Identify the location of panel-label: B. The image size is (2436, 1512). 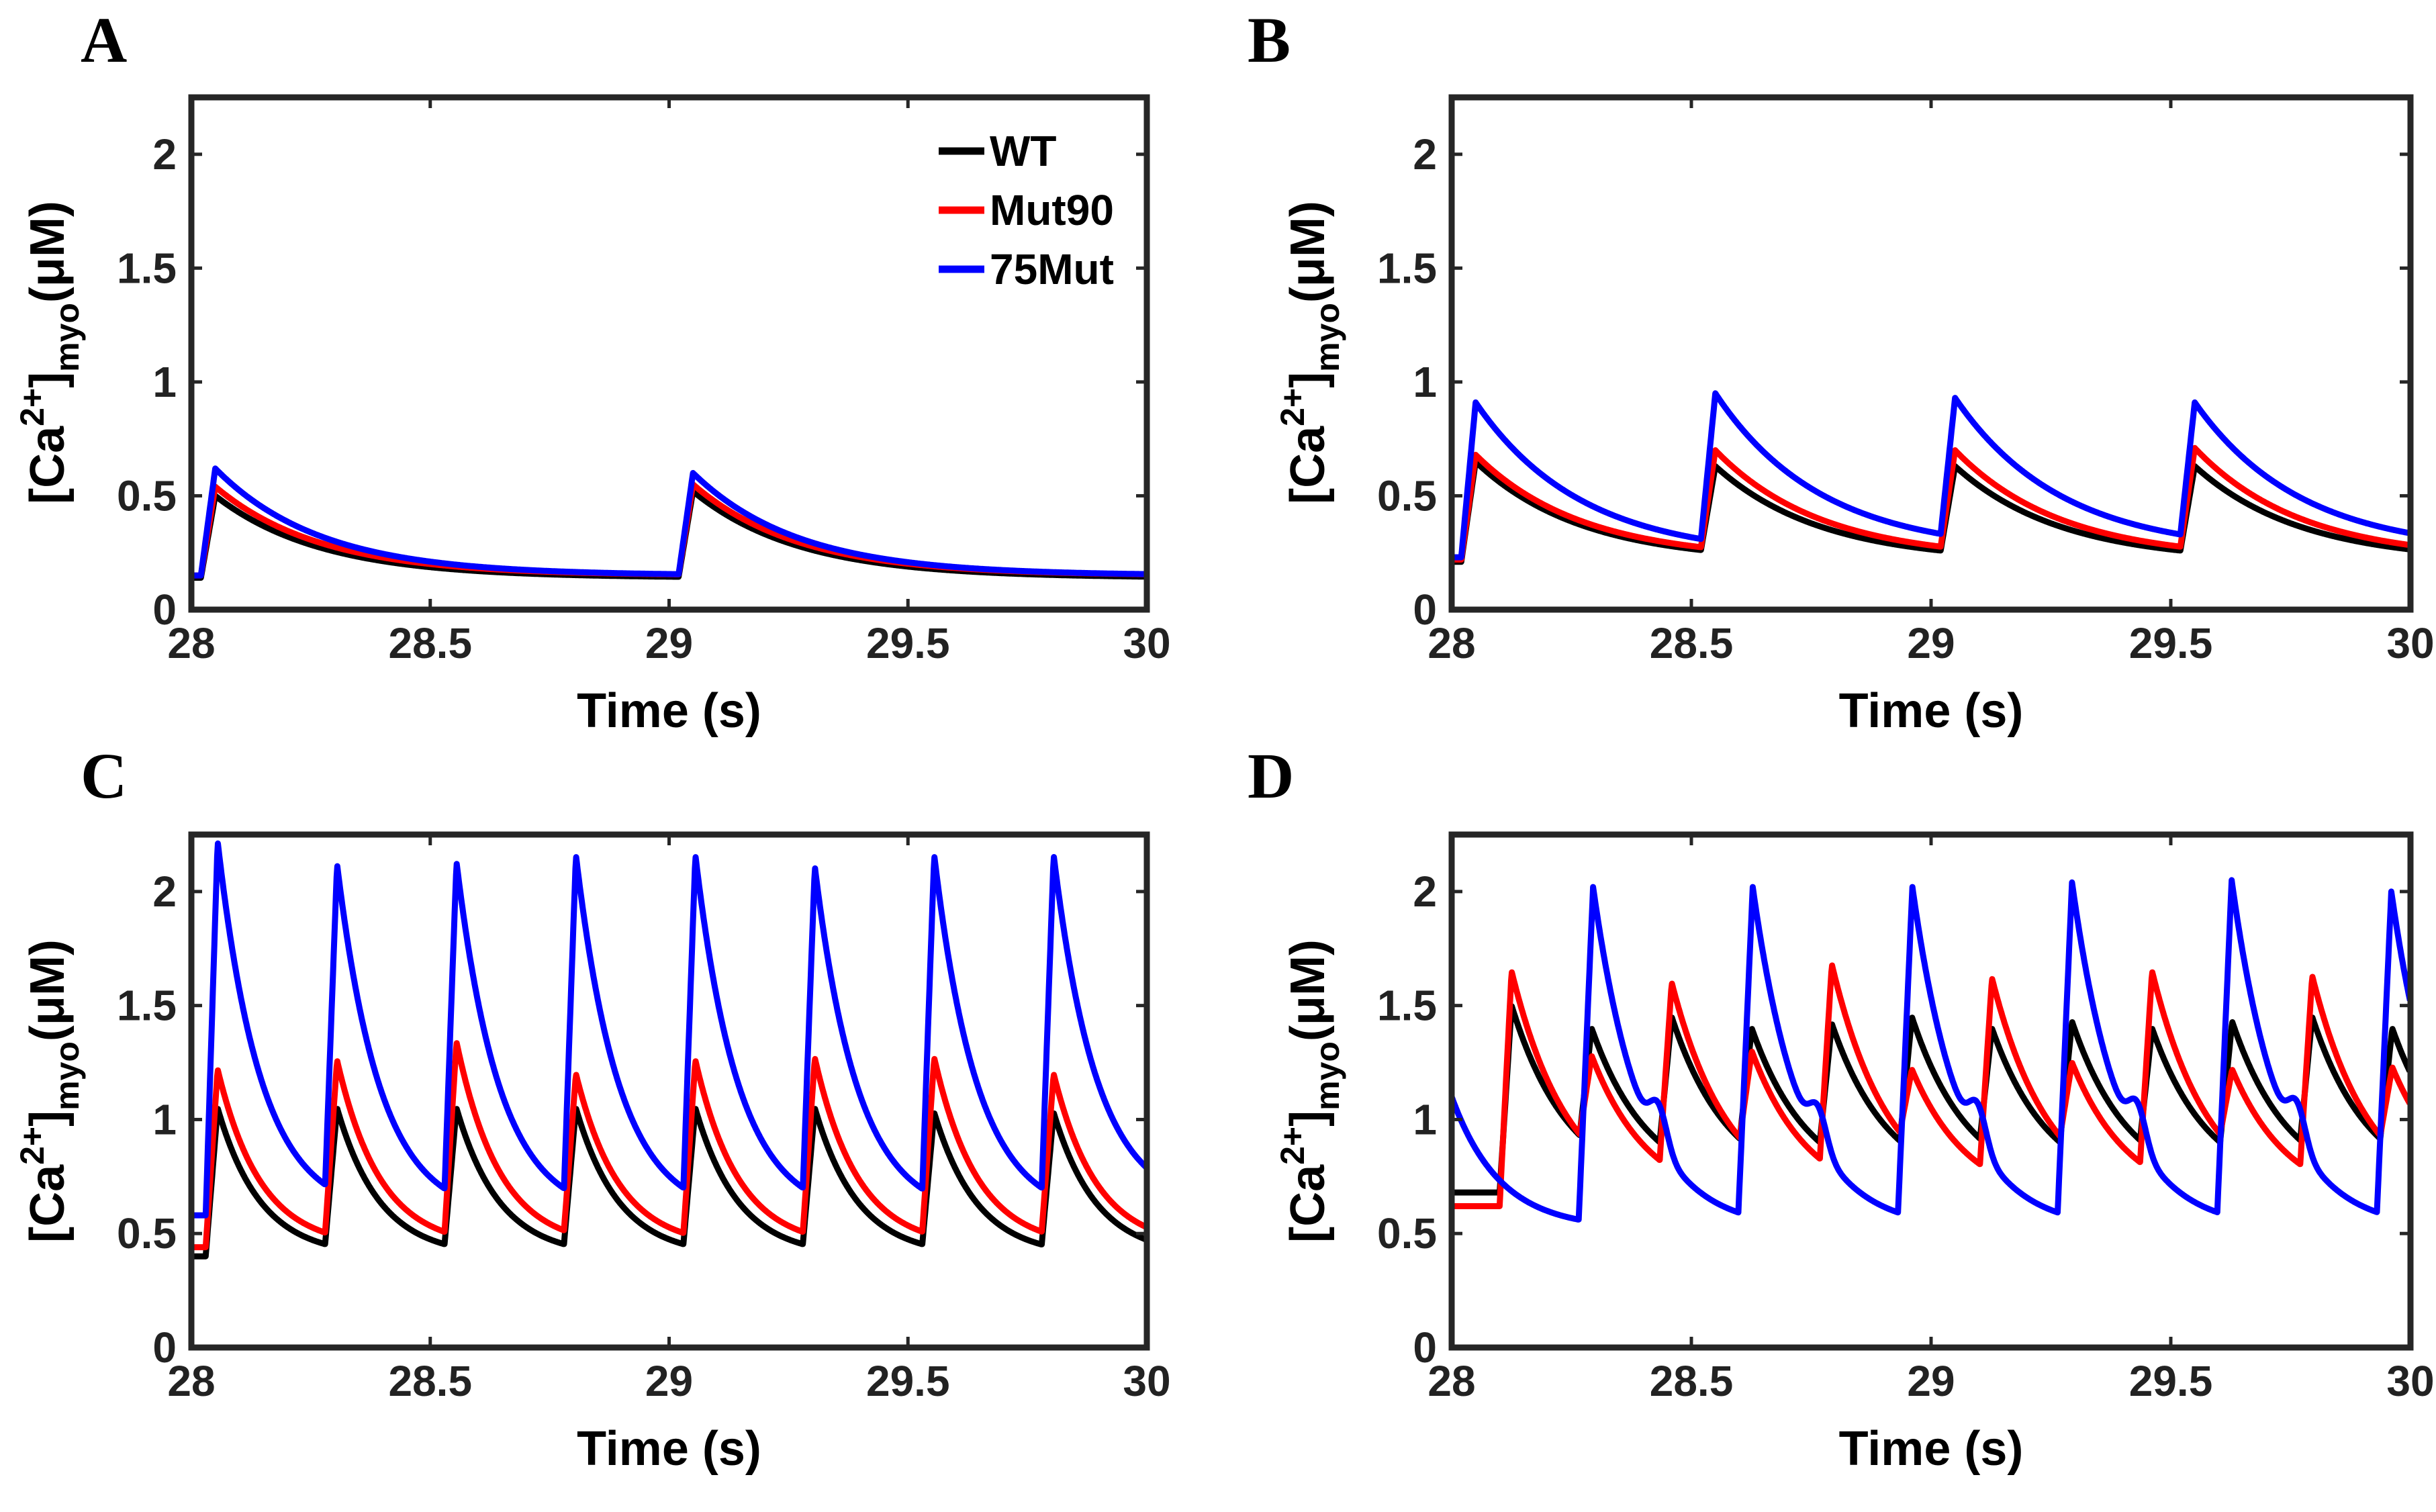
(1270, 40).